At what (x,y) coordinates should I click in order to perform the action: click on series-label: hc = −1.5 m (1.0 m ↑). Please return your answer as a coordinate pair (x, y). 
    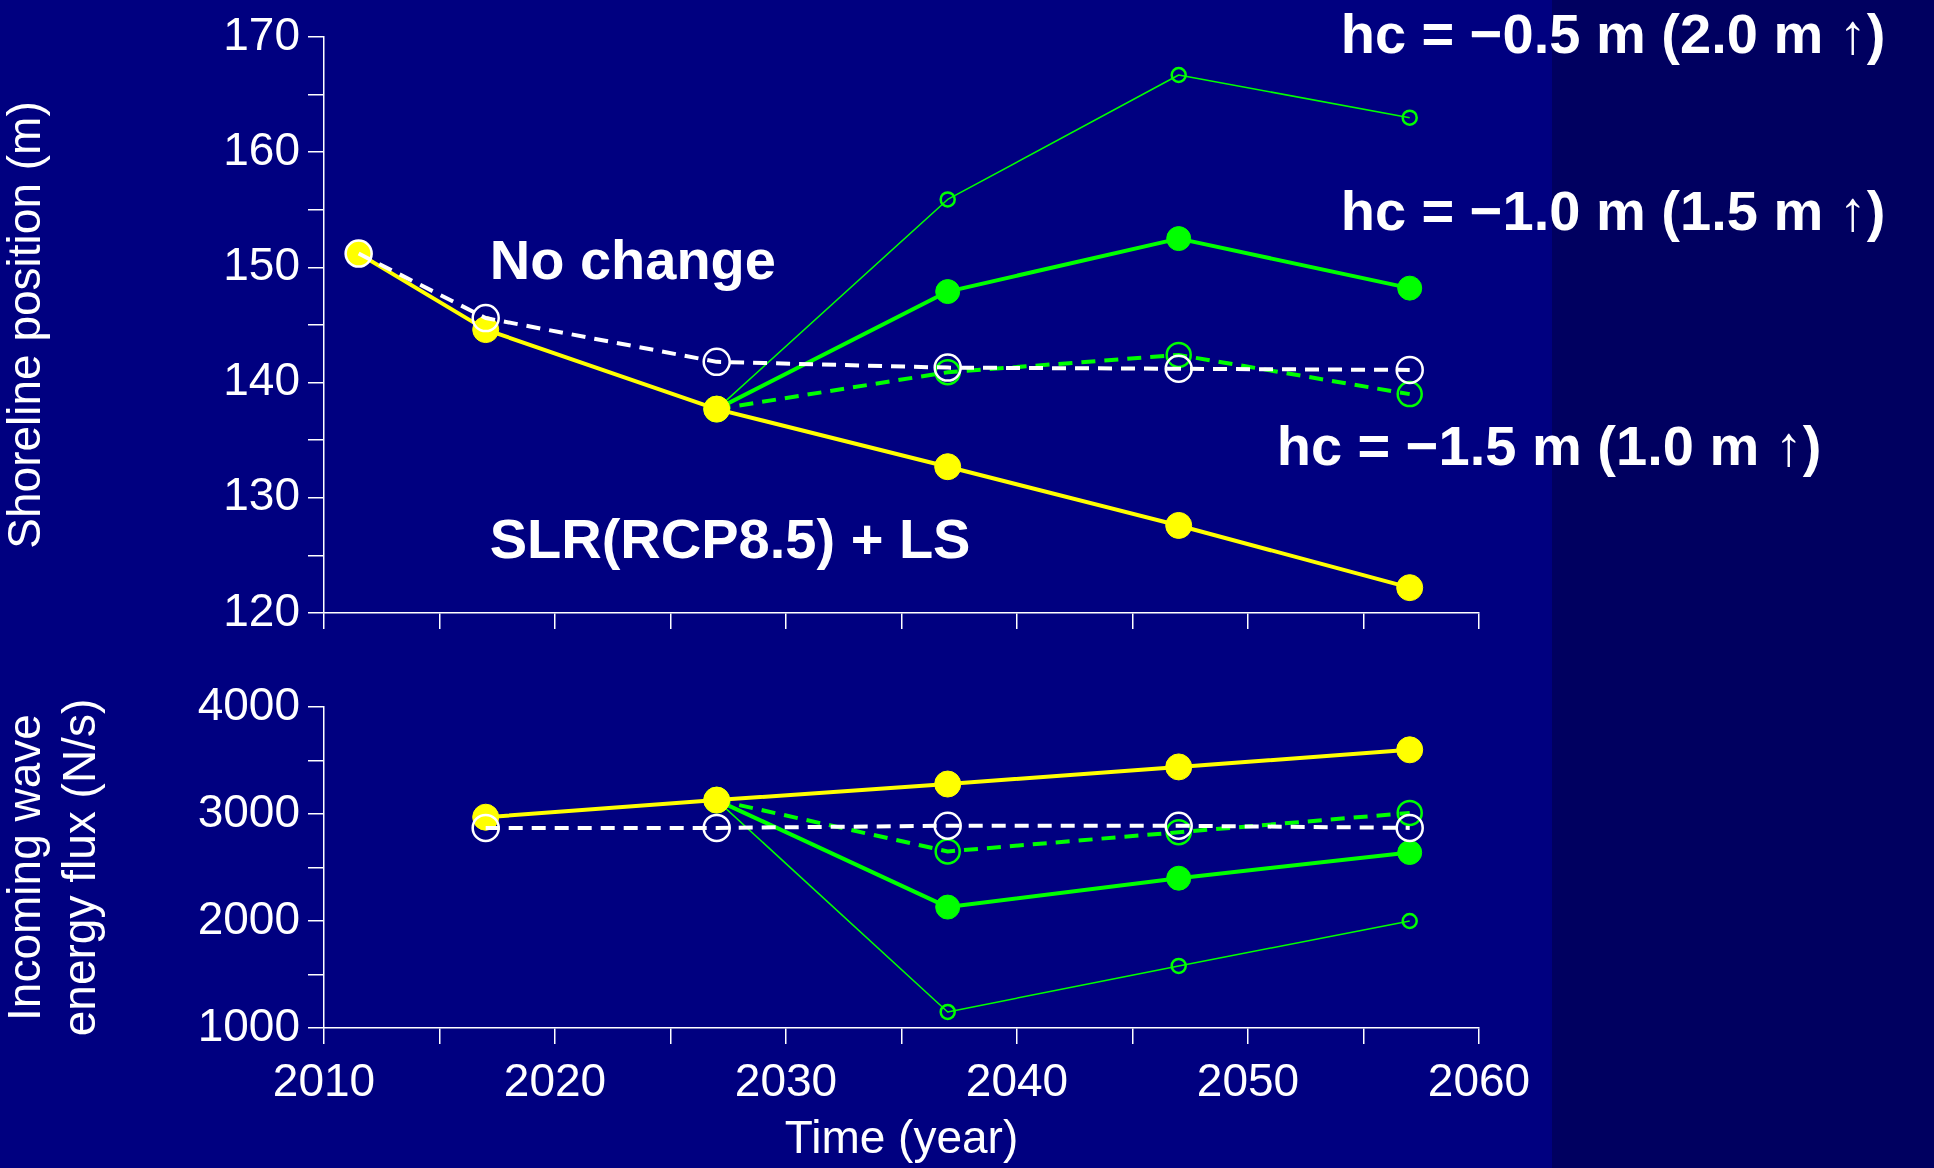
    Looking at the image, I should click on (1549, 445).